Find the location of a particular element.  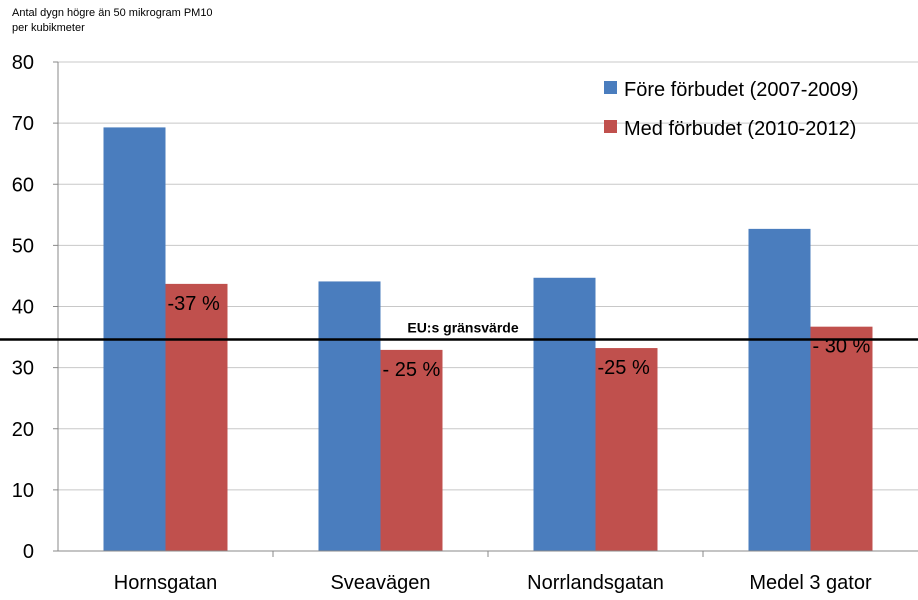

x-tick-label: Hornsgatan is located at coordinates (165, 583).